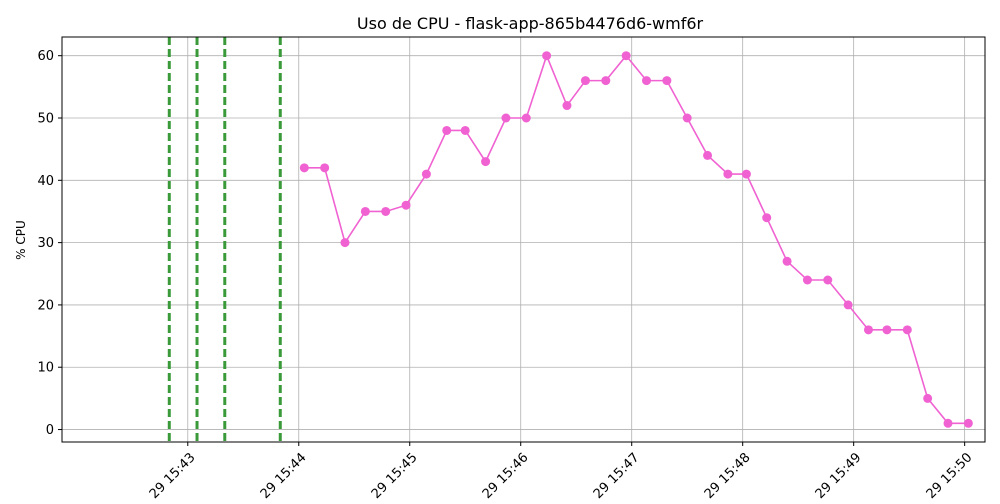 The width and height of the screenshot is (1000, 504). Describe the element at coordinates (45, 56) in the screenshot. I see `y-tick-label: 60` at that location.